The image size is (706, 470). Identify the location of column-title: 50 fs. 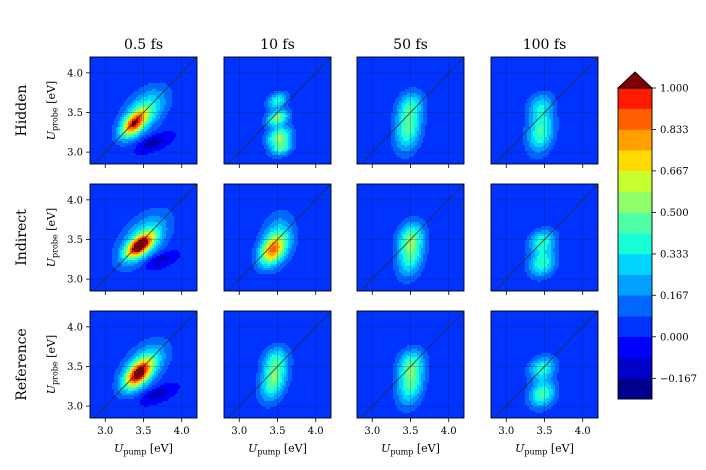
(410, 45).